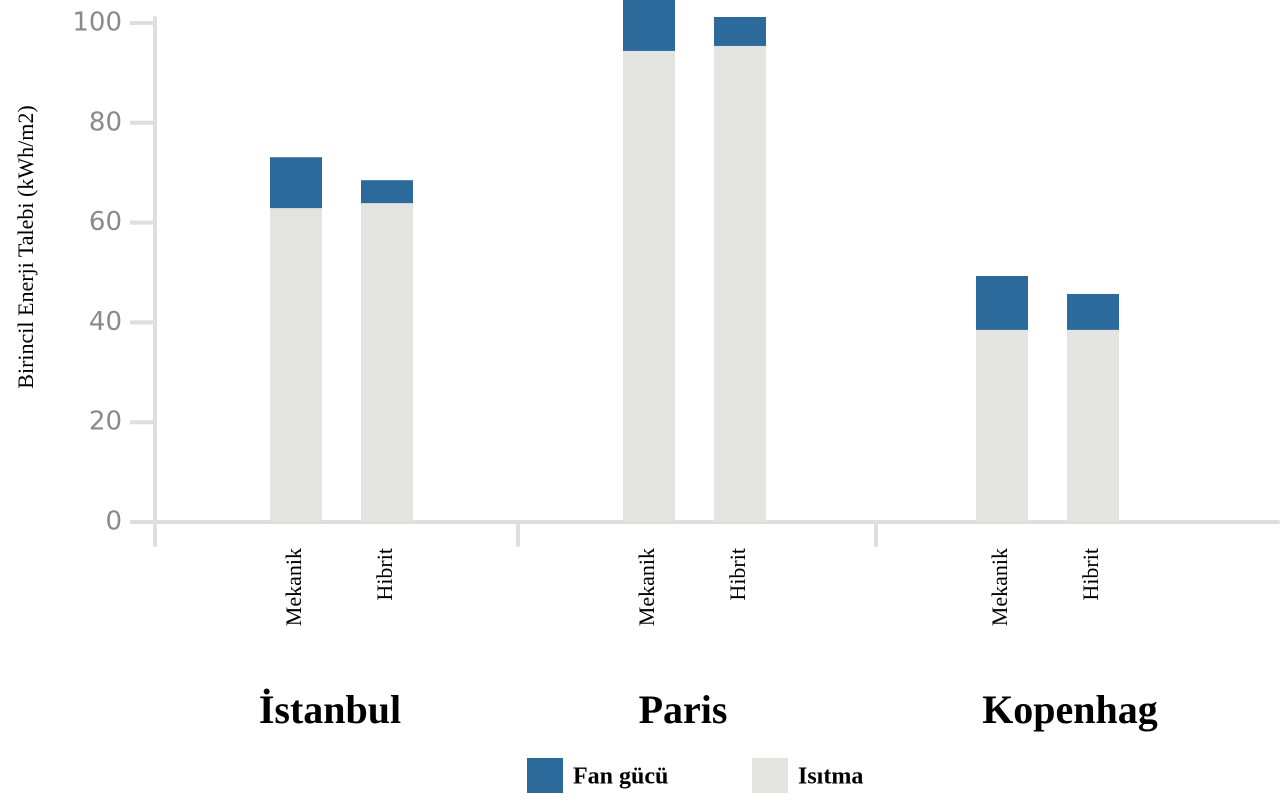 The height and width of the screenshot is (802, 1280). What do you see at coordinates (25, 246) in the screenshot?
I see `y-axis-label: Birincil Enerji Talebi (kWh/m2)` at bounding box center [25, 246].